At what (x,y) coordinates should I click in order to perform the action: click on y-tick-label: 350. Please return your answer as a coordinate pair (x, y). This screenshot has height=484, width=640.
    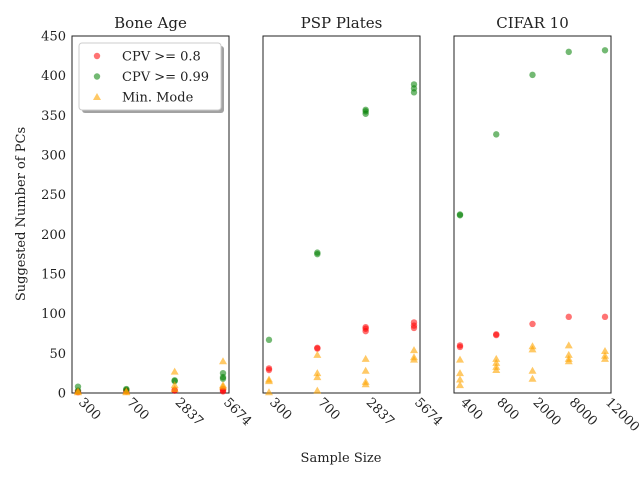
    Looking at the image, I should click on (53, 116).